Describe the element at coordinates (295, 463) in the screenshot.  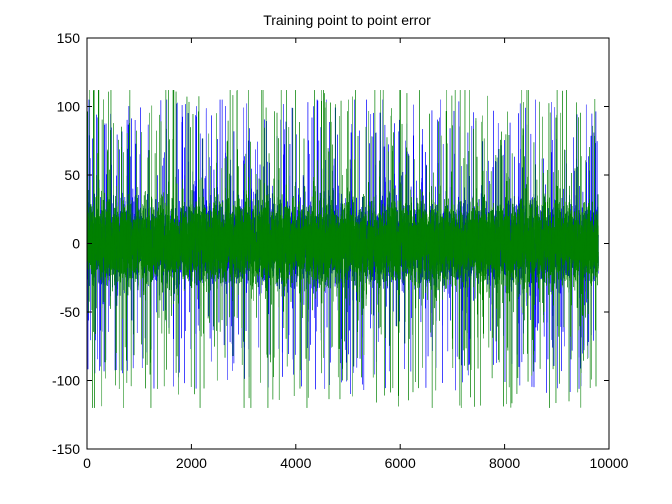
I see `x-tick-label: 4000` at that location.